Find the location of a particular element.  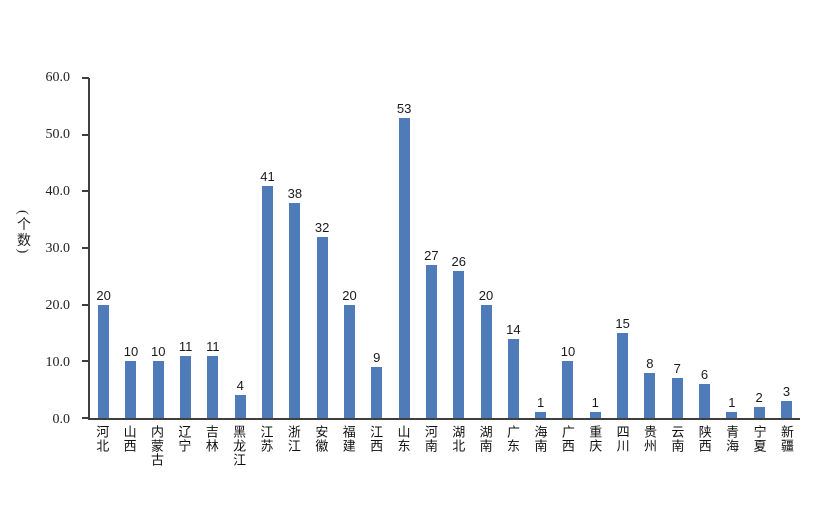

bar-value-label: 2 is located at coordinates (759, 397).